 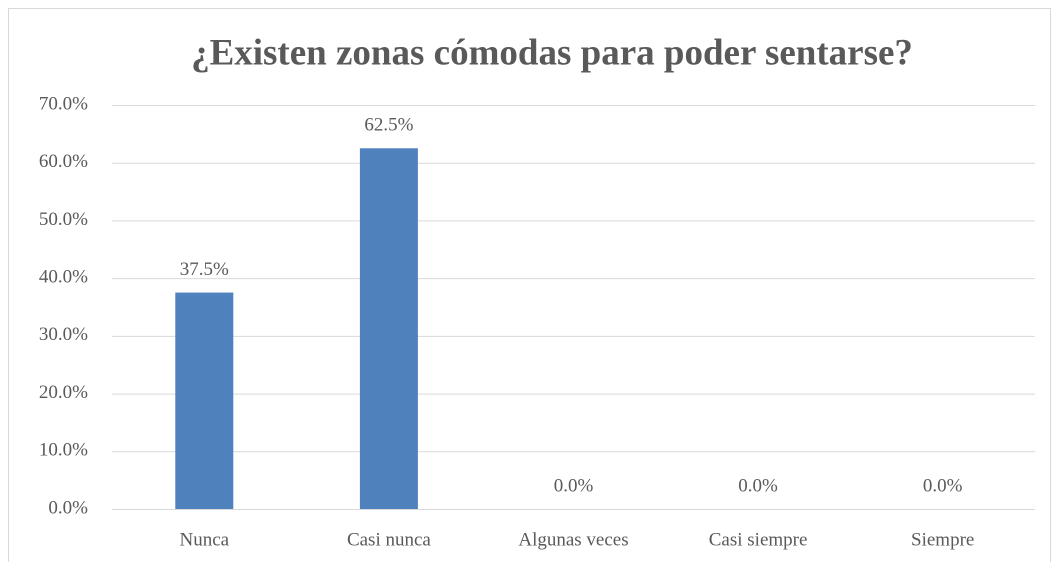 I want to click on y-tick-label: 60.0%, so click(x=63, y=161).